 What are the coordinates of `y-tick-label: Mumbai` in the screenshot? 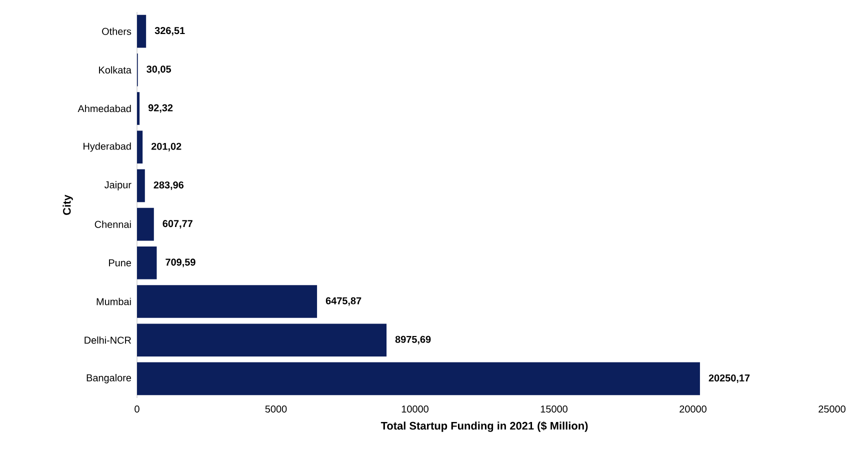 It's located at (113, 302).